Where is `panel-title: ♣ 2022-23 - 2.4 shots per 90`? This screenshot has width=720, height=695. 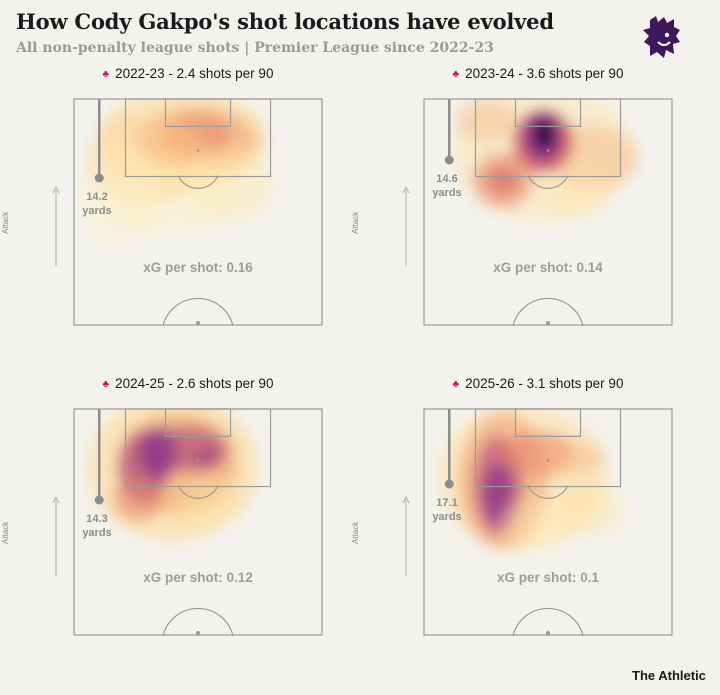 panel-title: ♣ 2022-23 - 2.4 shots per 90 is located at coordinates (188, 73).